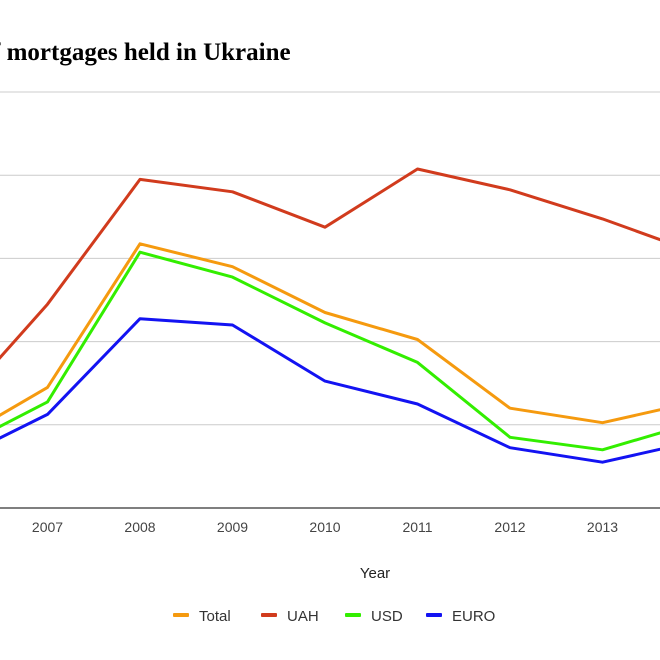 This screenshot has width=660, height=660. I want to click on x-tick-label: 2007, so click(47, 527).